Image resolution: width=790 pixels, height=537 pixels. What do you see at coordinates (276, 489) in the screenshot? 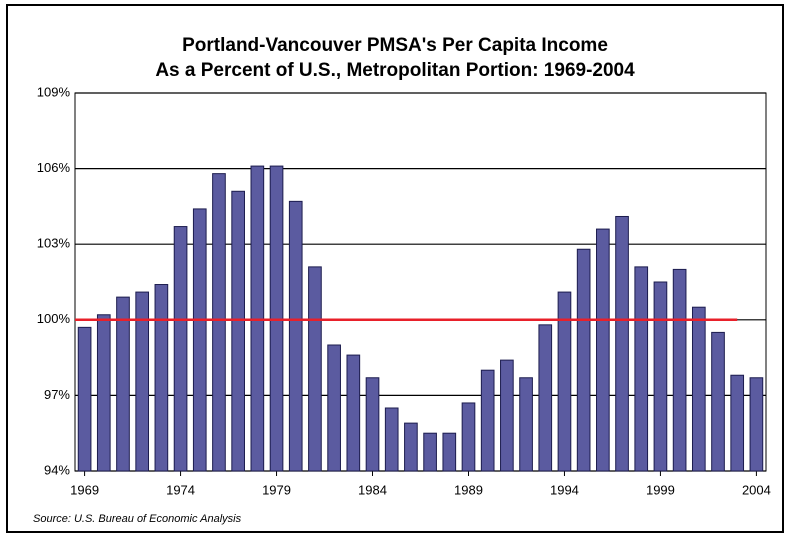
I see `x-tick-label: 1979` at bounding box center [276, 489].